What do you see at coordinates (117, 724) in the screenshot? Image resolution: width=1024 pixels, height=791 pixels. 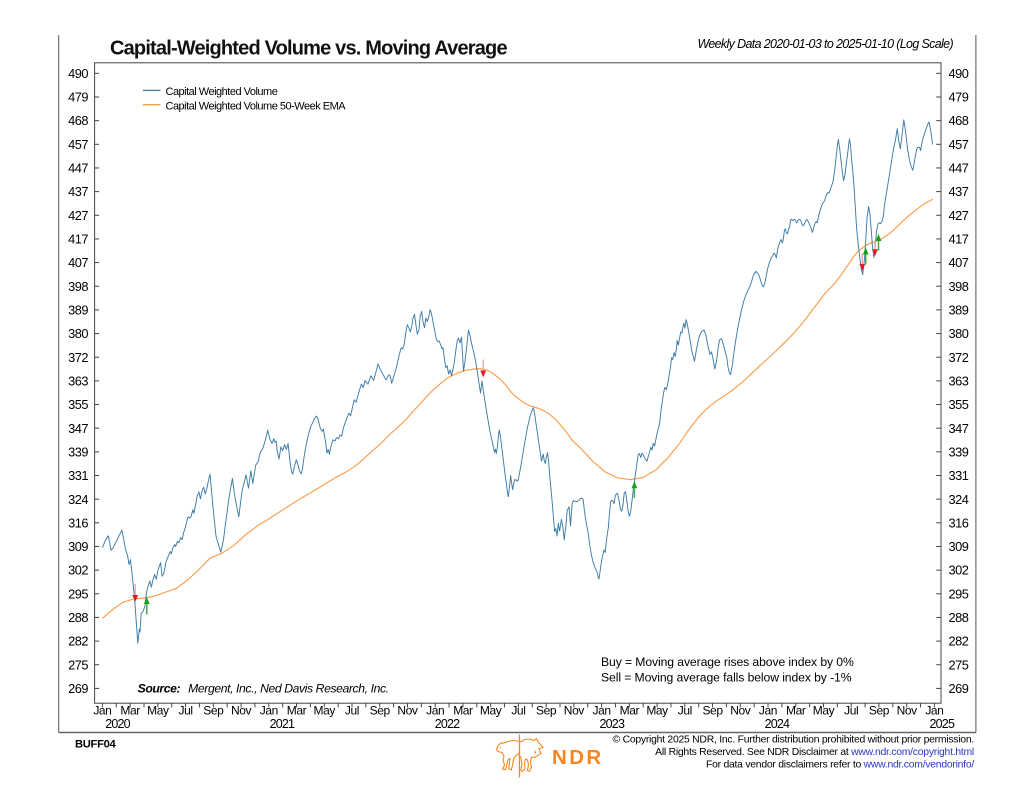 I see `svg-text: 2020` at bounding box center [117, 724].